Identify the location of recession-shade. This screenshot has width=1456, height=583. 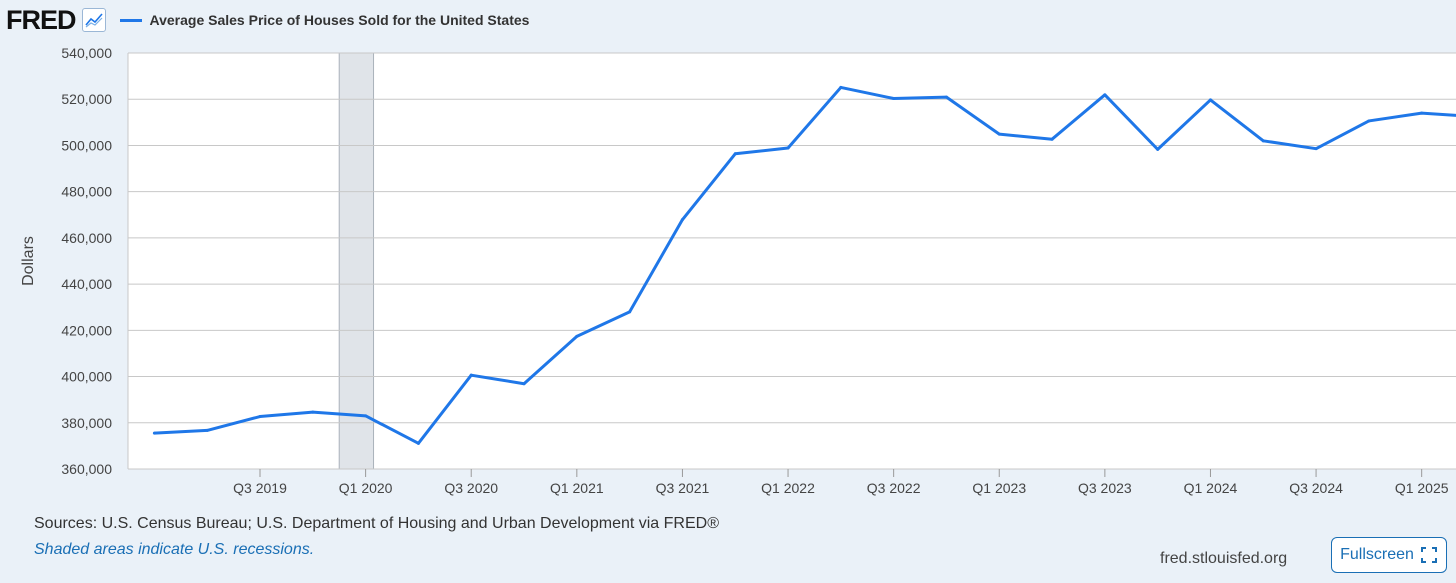
(356, 261).